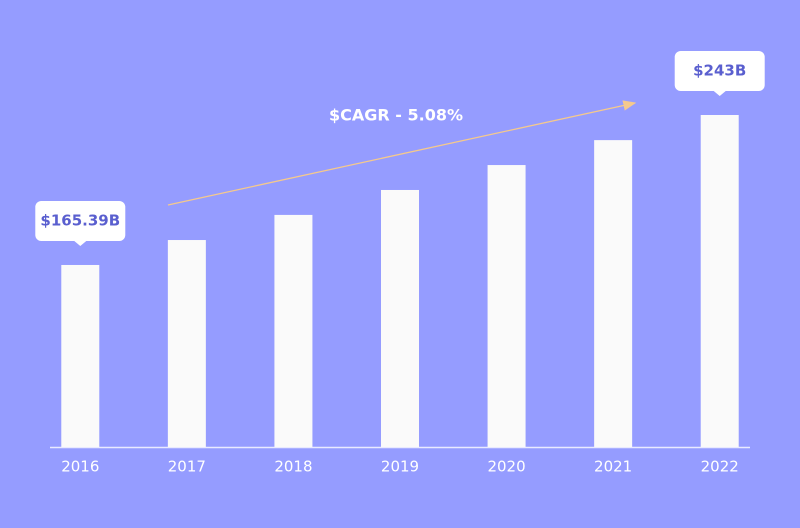  Describe the element at coordinates (506, 467) in the screenshot. I see `x-tick-label: 2020` at that location.